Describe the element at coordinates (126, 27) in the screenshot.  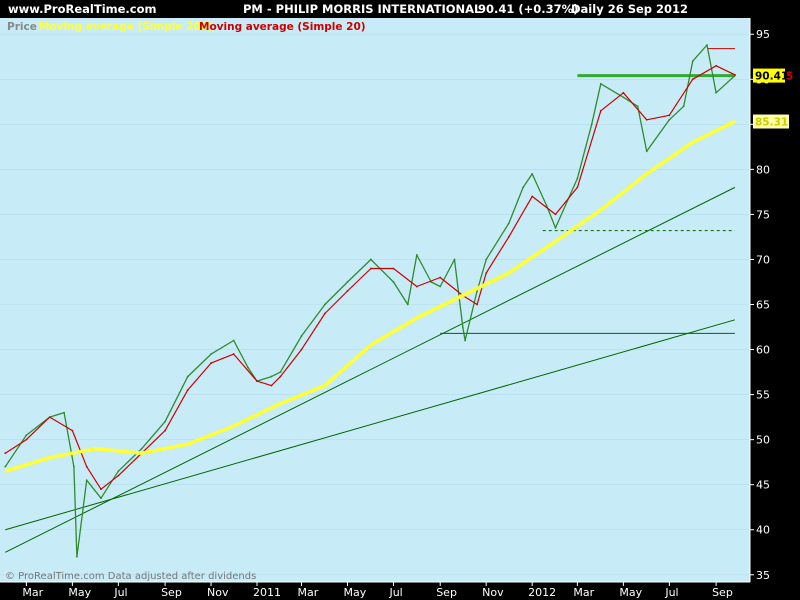
I see `legend-ma200: Moving average (Simple 200)` at that location.